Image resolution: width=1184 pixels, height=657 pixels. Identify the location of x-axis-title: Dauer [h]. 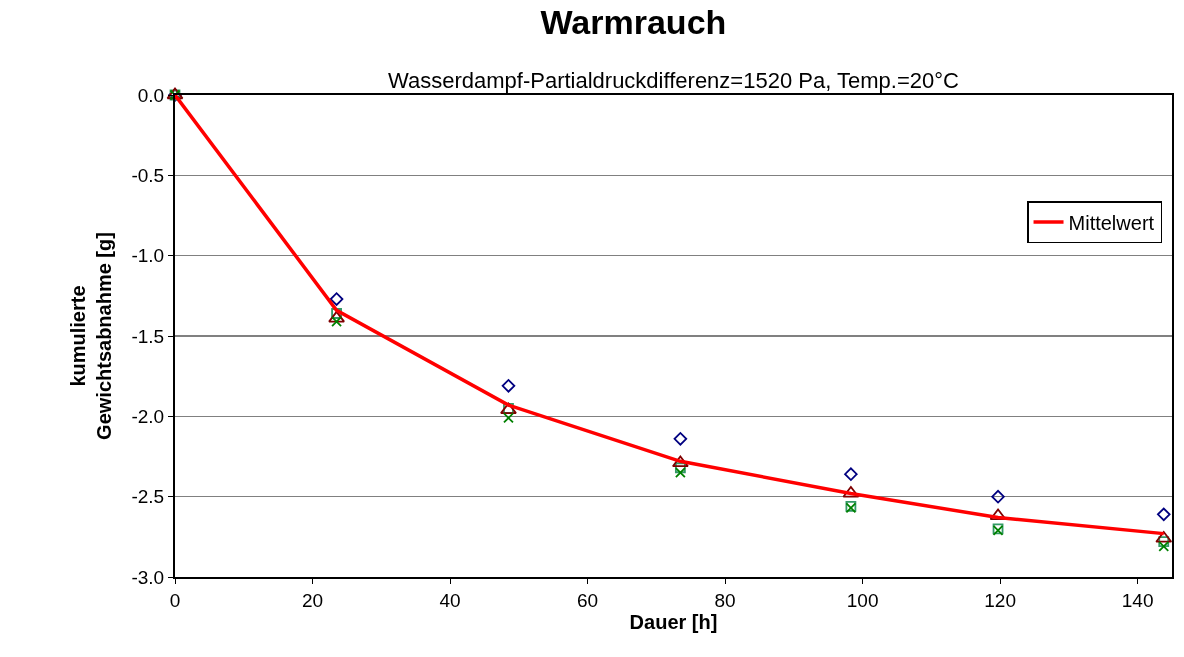
(673, 621).